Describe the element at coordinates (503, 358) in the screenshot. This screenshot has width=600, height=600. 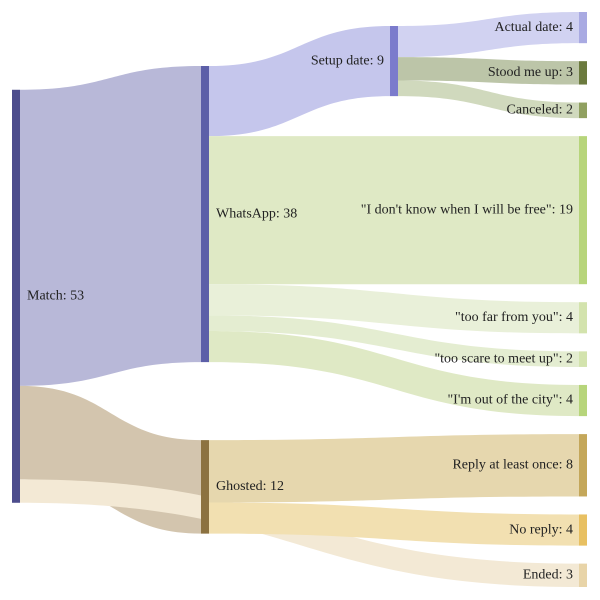
I see `node-label: "too scare to meet up": 2` at that location.